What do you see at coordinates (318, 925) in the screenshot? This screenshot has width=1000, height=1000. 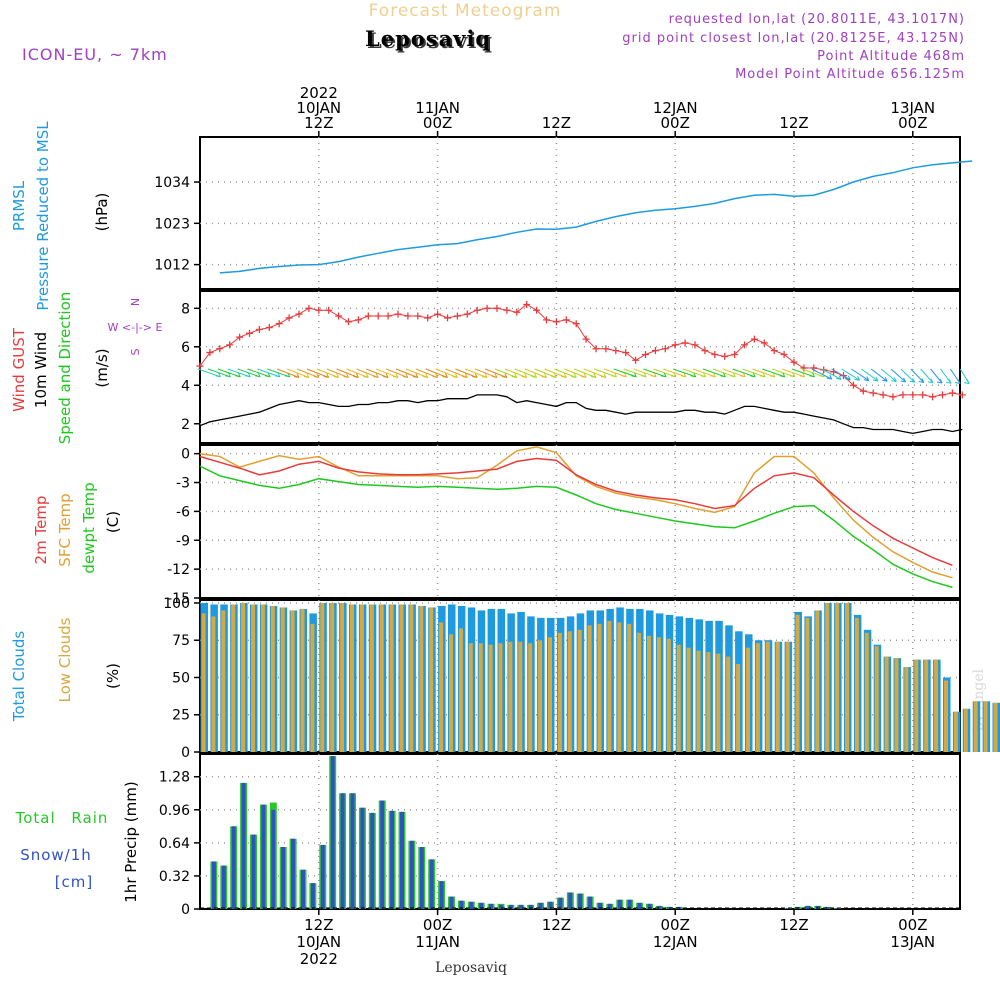 I see `time-label-bottom: 12Z` at bounding box center [318, 925].